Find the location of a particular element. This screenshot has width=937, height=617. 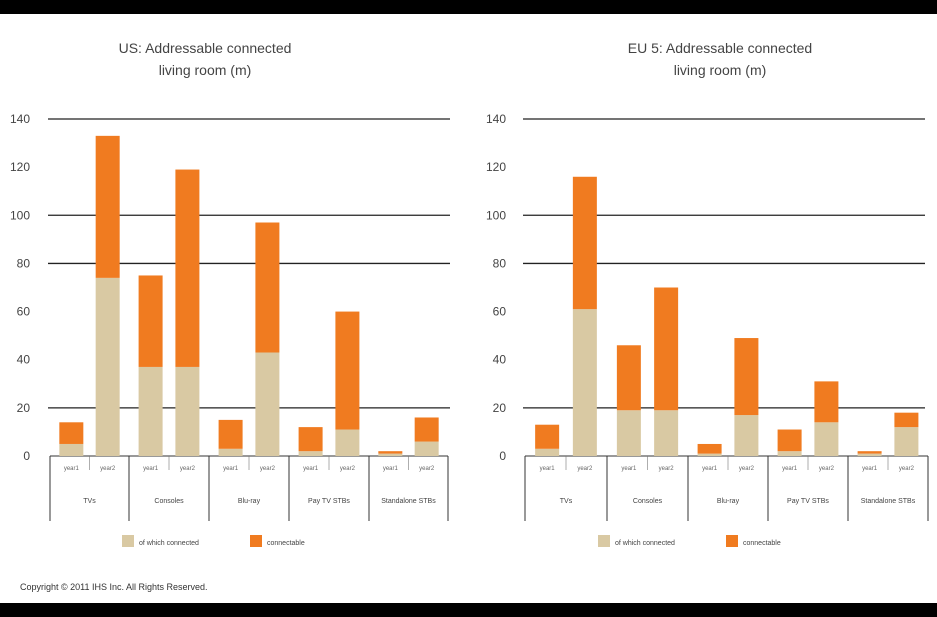

bottom-black-bar is located at coordinates (468, 610).